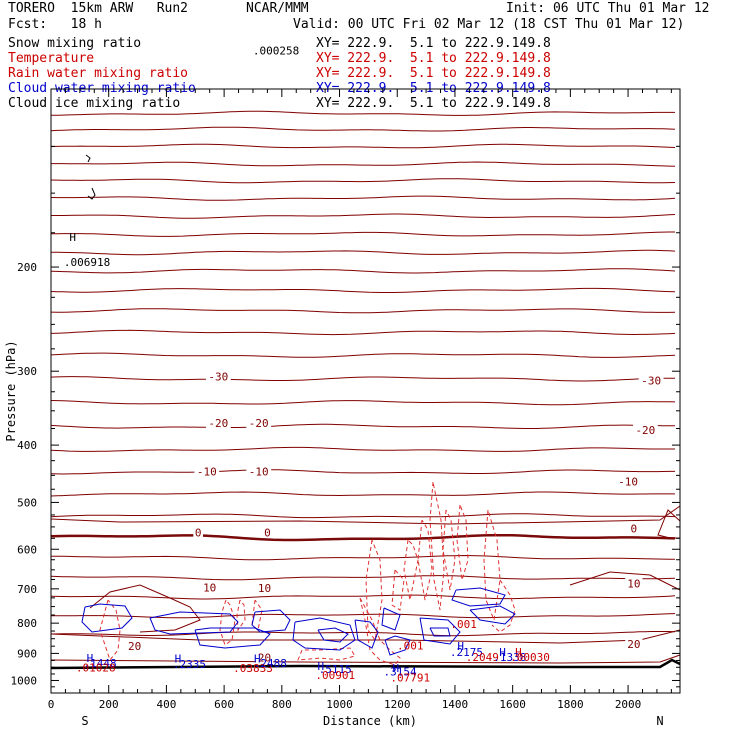  What do you see at coordinates (27, 549) in the screenshot?
I see `y-tick-label: 600` at bounding box center [27, 549].